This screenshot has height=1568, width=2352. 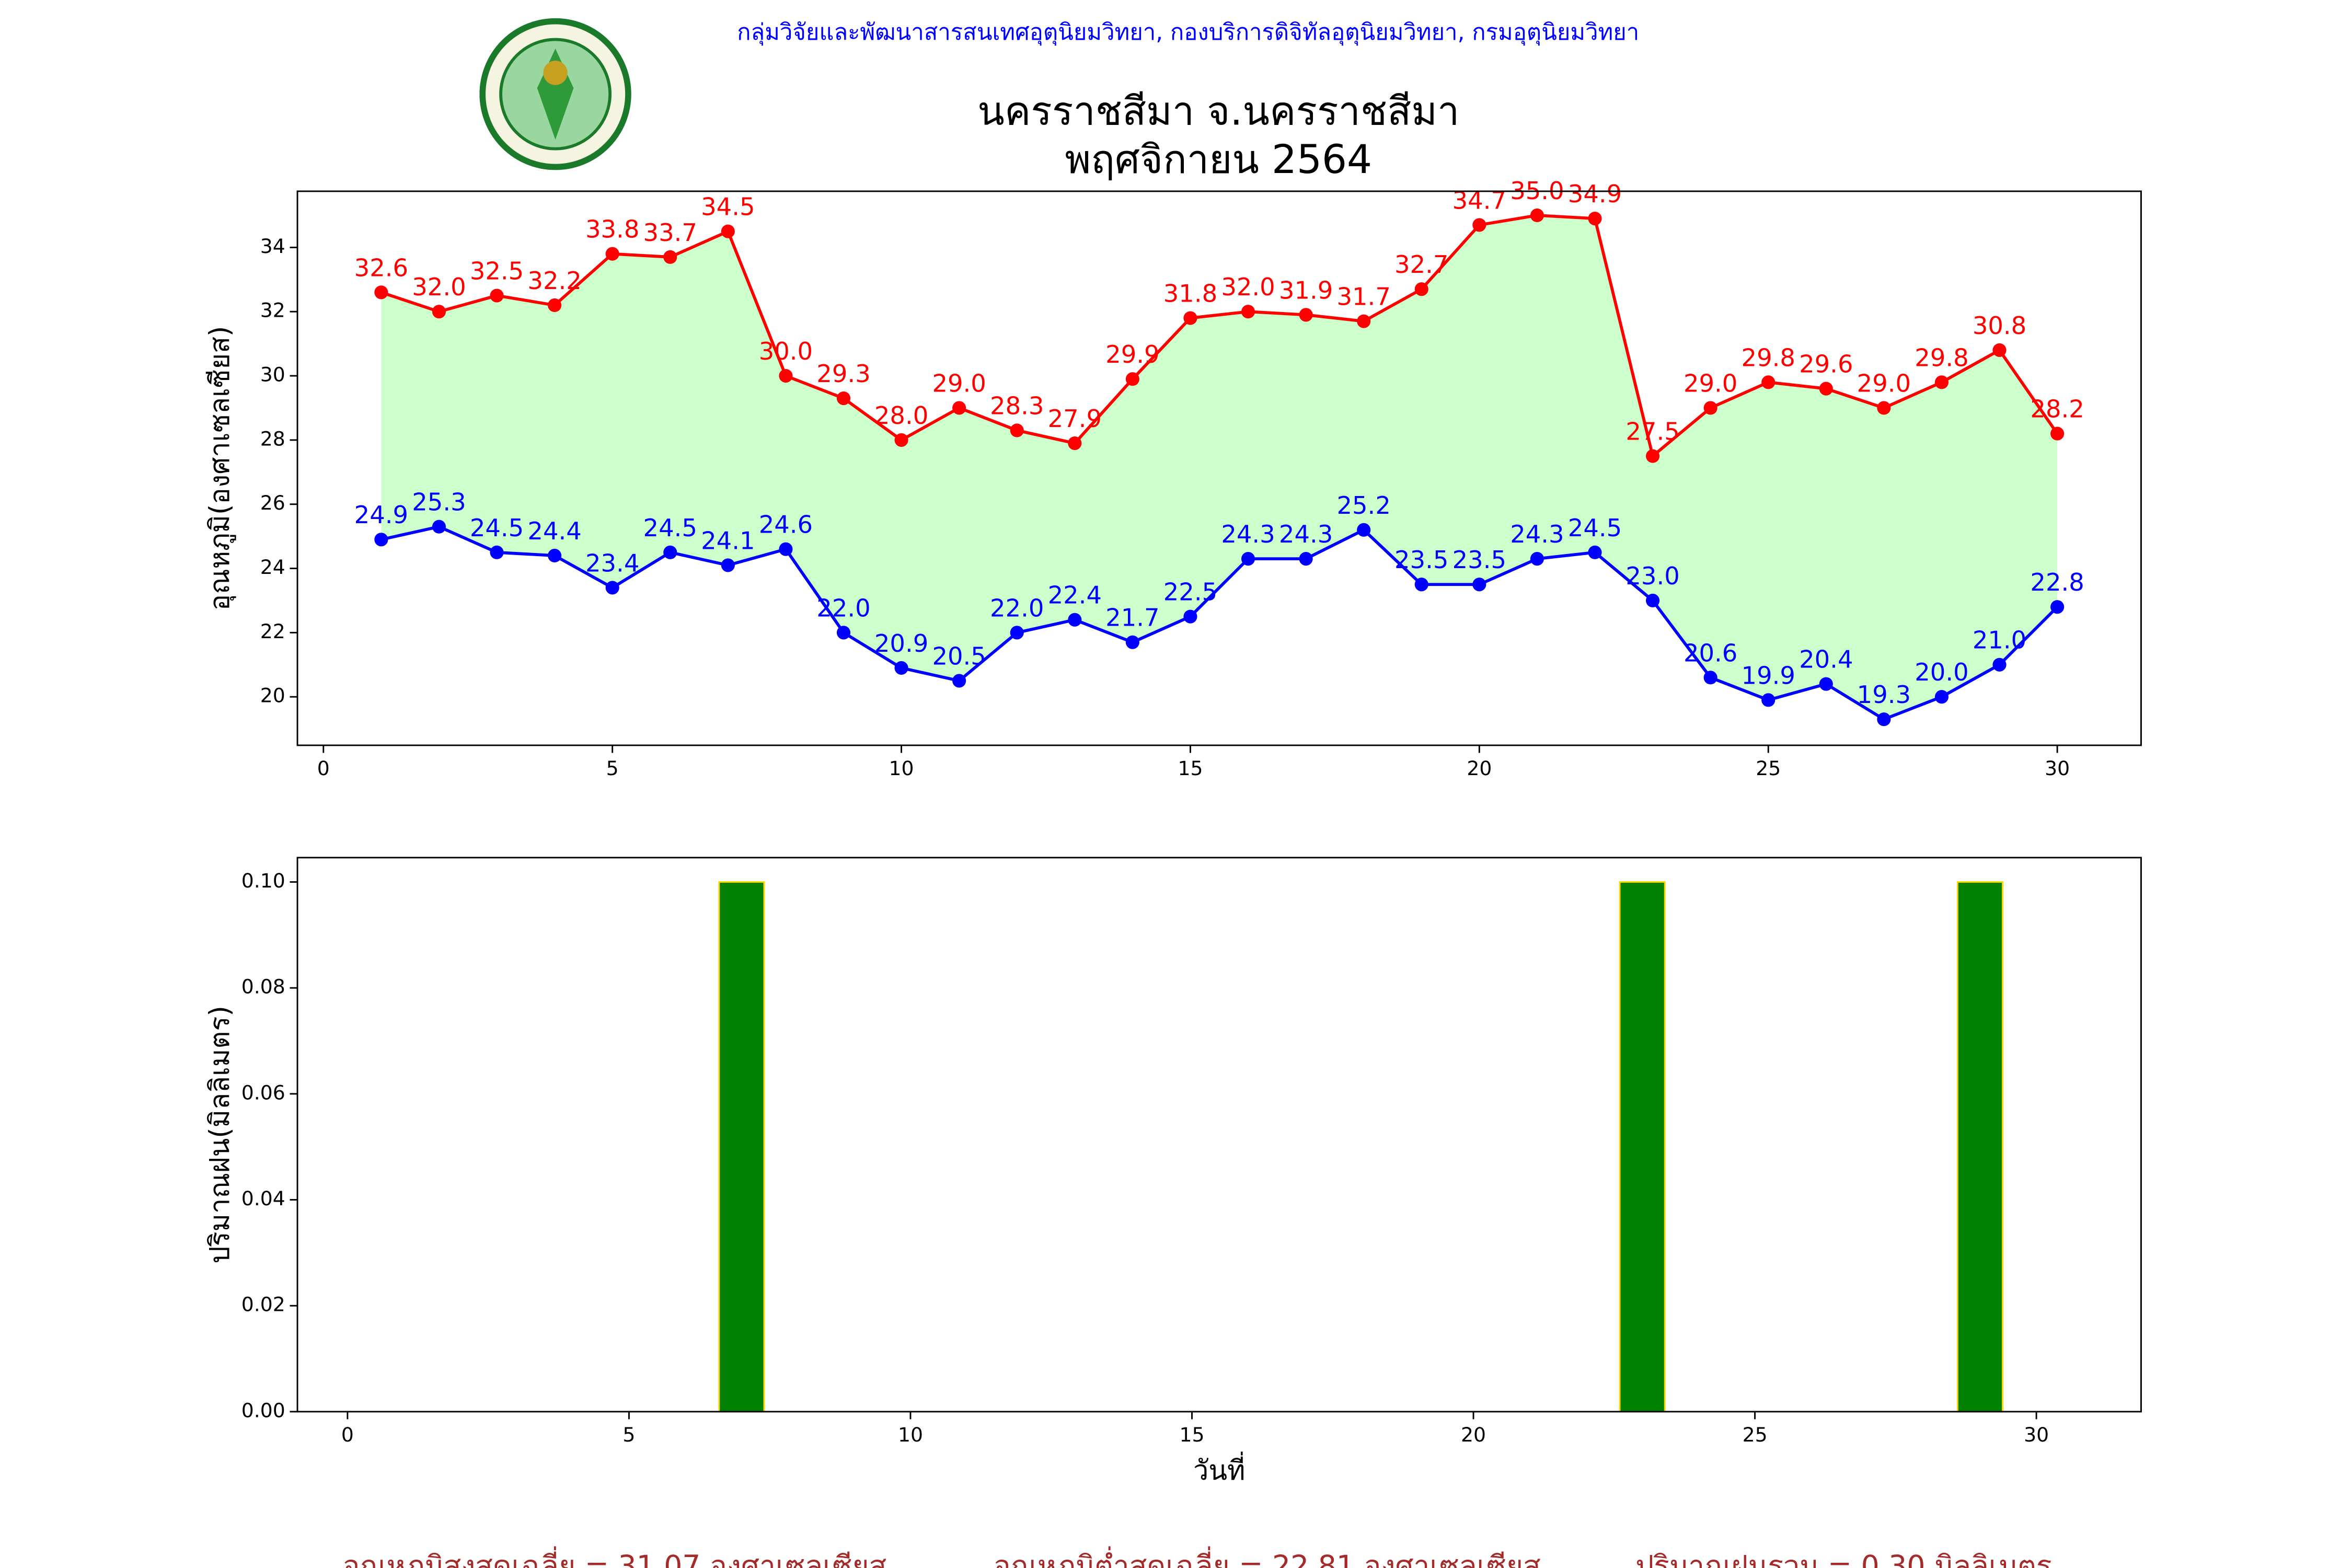 I want to click on data-label: 20.5, so click(x=959, y=656).